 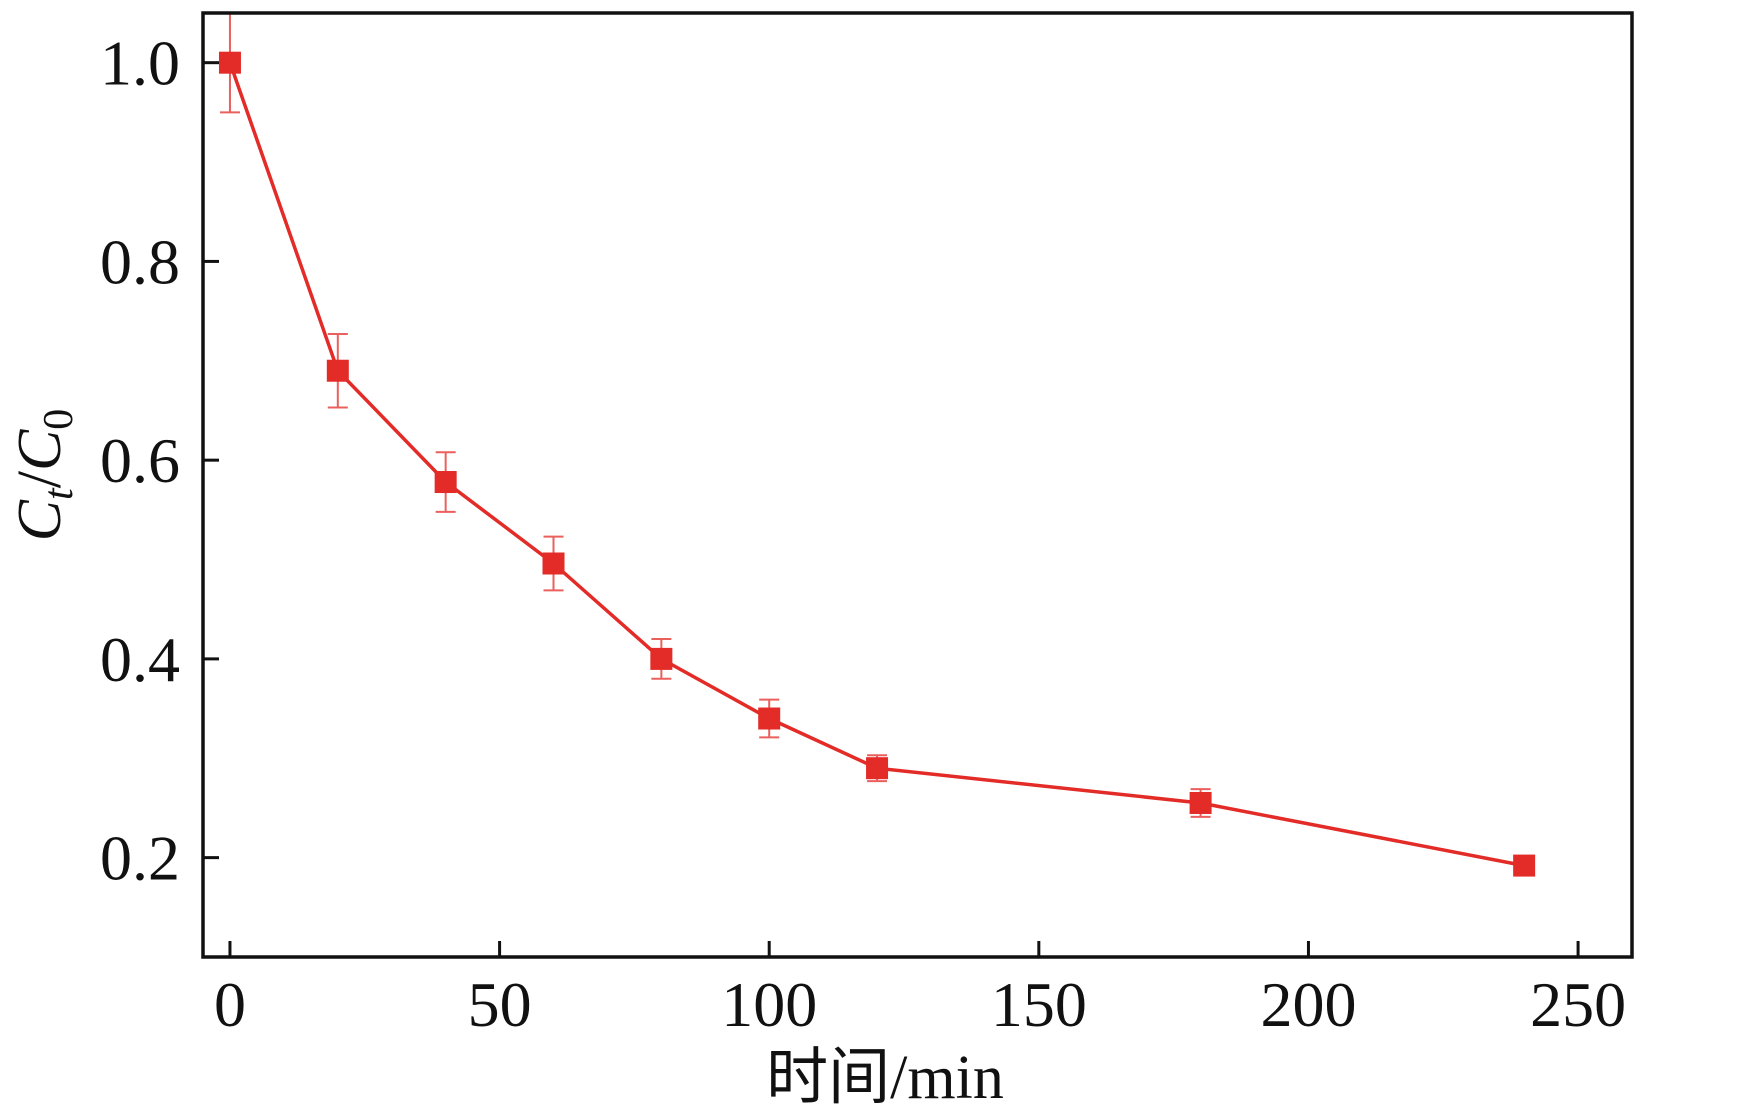 I want to click on y-axis-label: Ct/C0, so click(x=44, y=475).